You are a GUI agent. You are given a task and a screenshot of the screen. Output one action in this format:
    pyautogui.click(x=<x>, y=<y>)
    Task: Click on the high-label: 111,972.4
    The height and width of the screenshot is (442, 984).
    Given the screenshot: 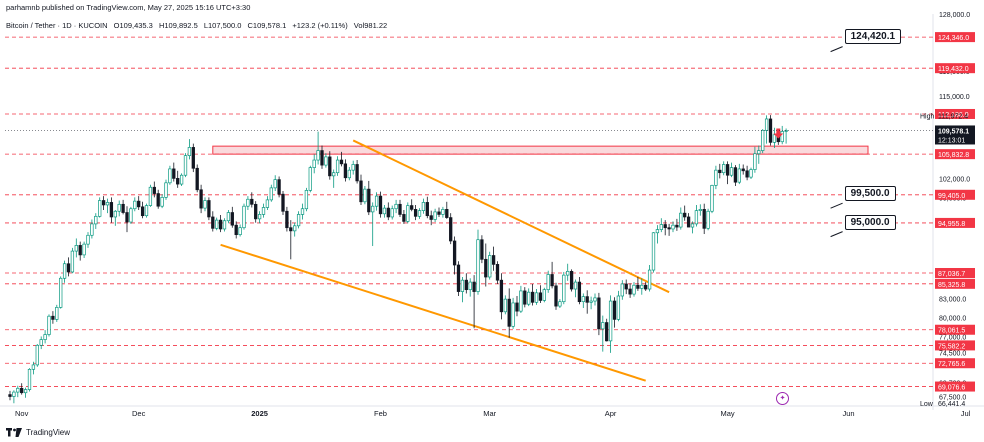 What is the action you would take?
    pyautogui.click(x=953, y=116)
    